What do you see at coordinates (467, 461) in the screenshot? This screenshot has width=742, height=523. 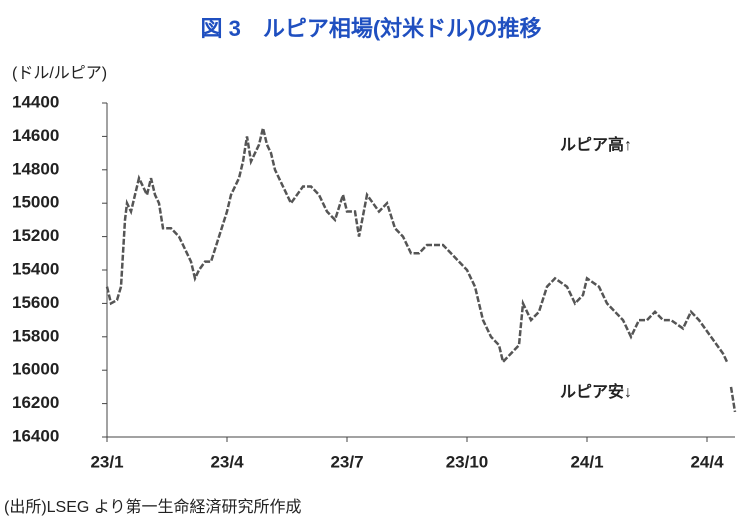 I see `x-tick-label: 23/10` at bounding box center [467, 461].